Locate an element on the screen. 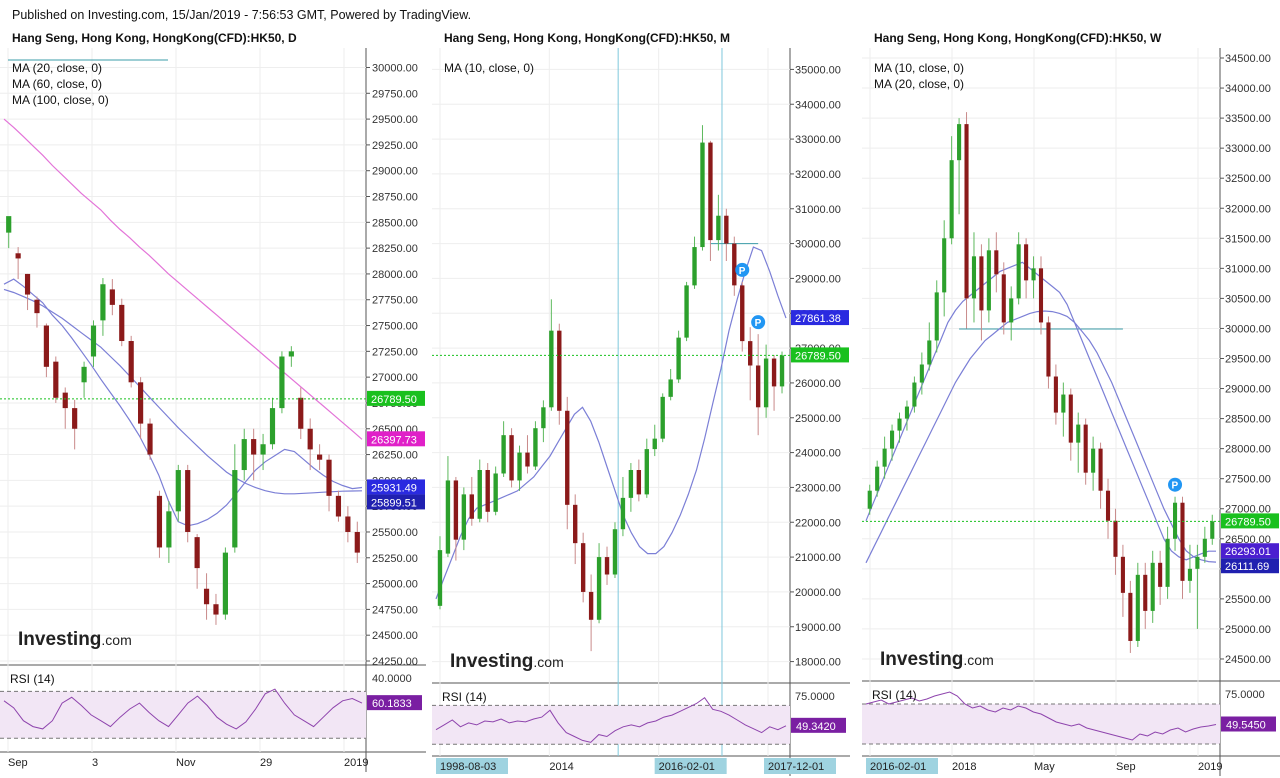  y-tick-label: 29250.00 is located at coordinates (395, 146).